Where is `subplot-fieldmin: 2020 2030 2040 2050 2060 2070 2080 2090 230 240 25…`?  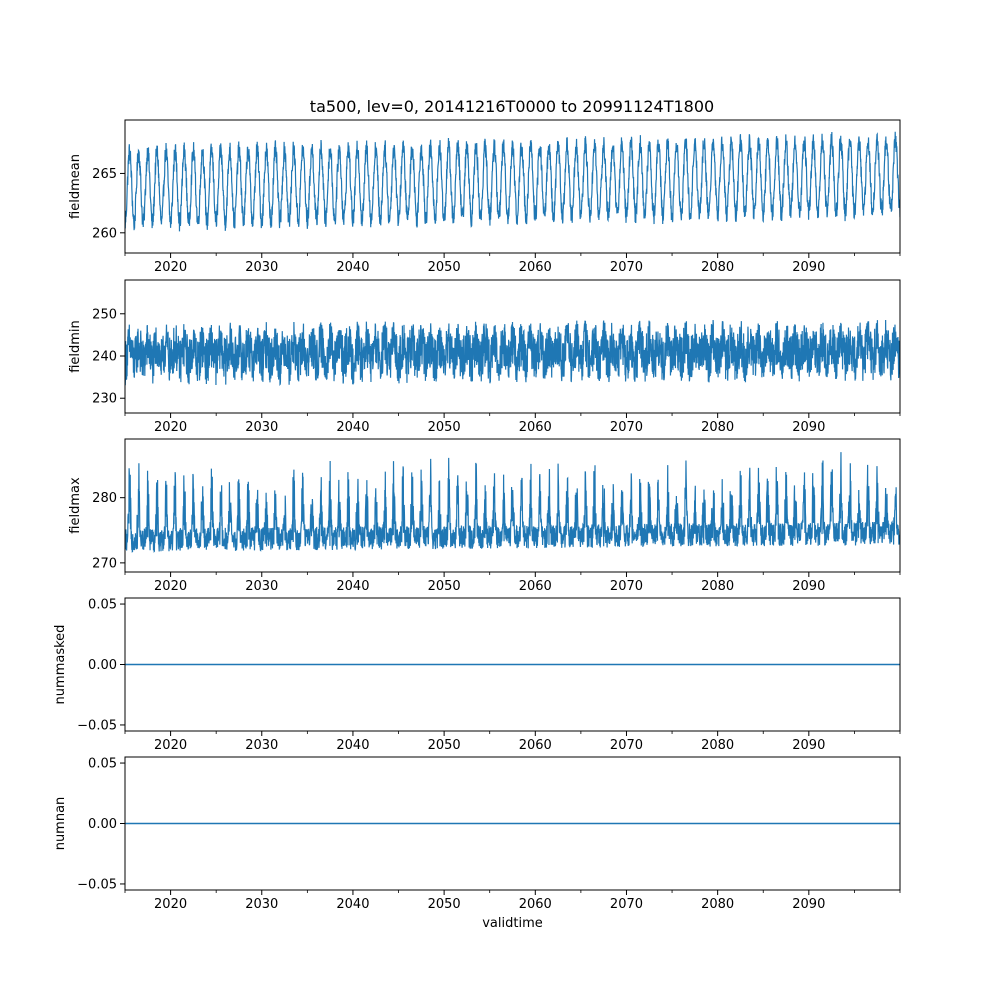 subplot-fieldmin: 2020 2030 2040 2050 2060 2070 2080 2090 230 240 25… is located at coordinates (484, 357).